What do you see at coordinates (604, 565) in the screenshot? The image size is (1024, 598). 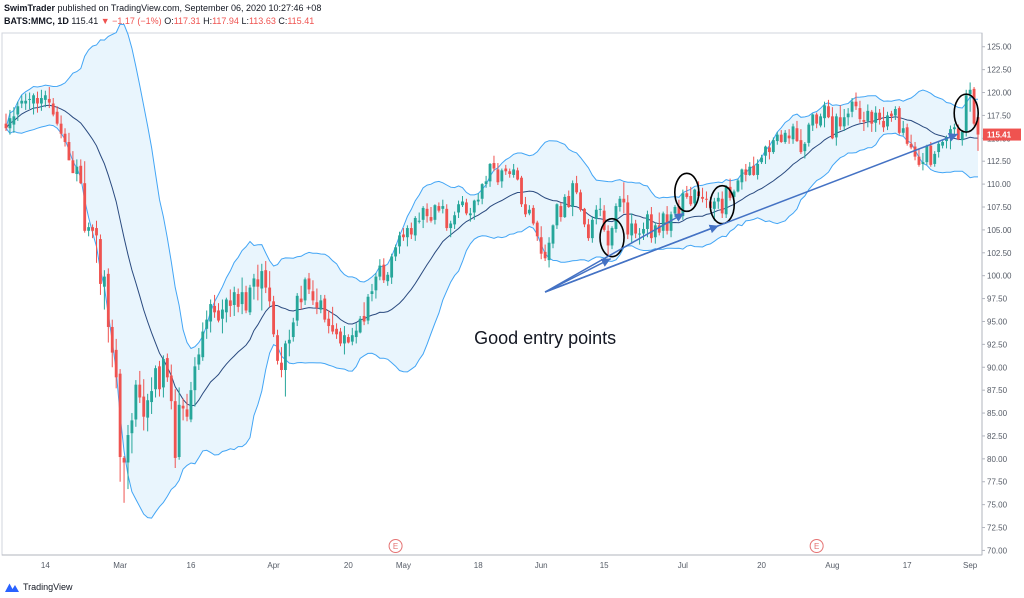 I see `x-tick-label: 15` at bounding box center [604, 565].